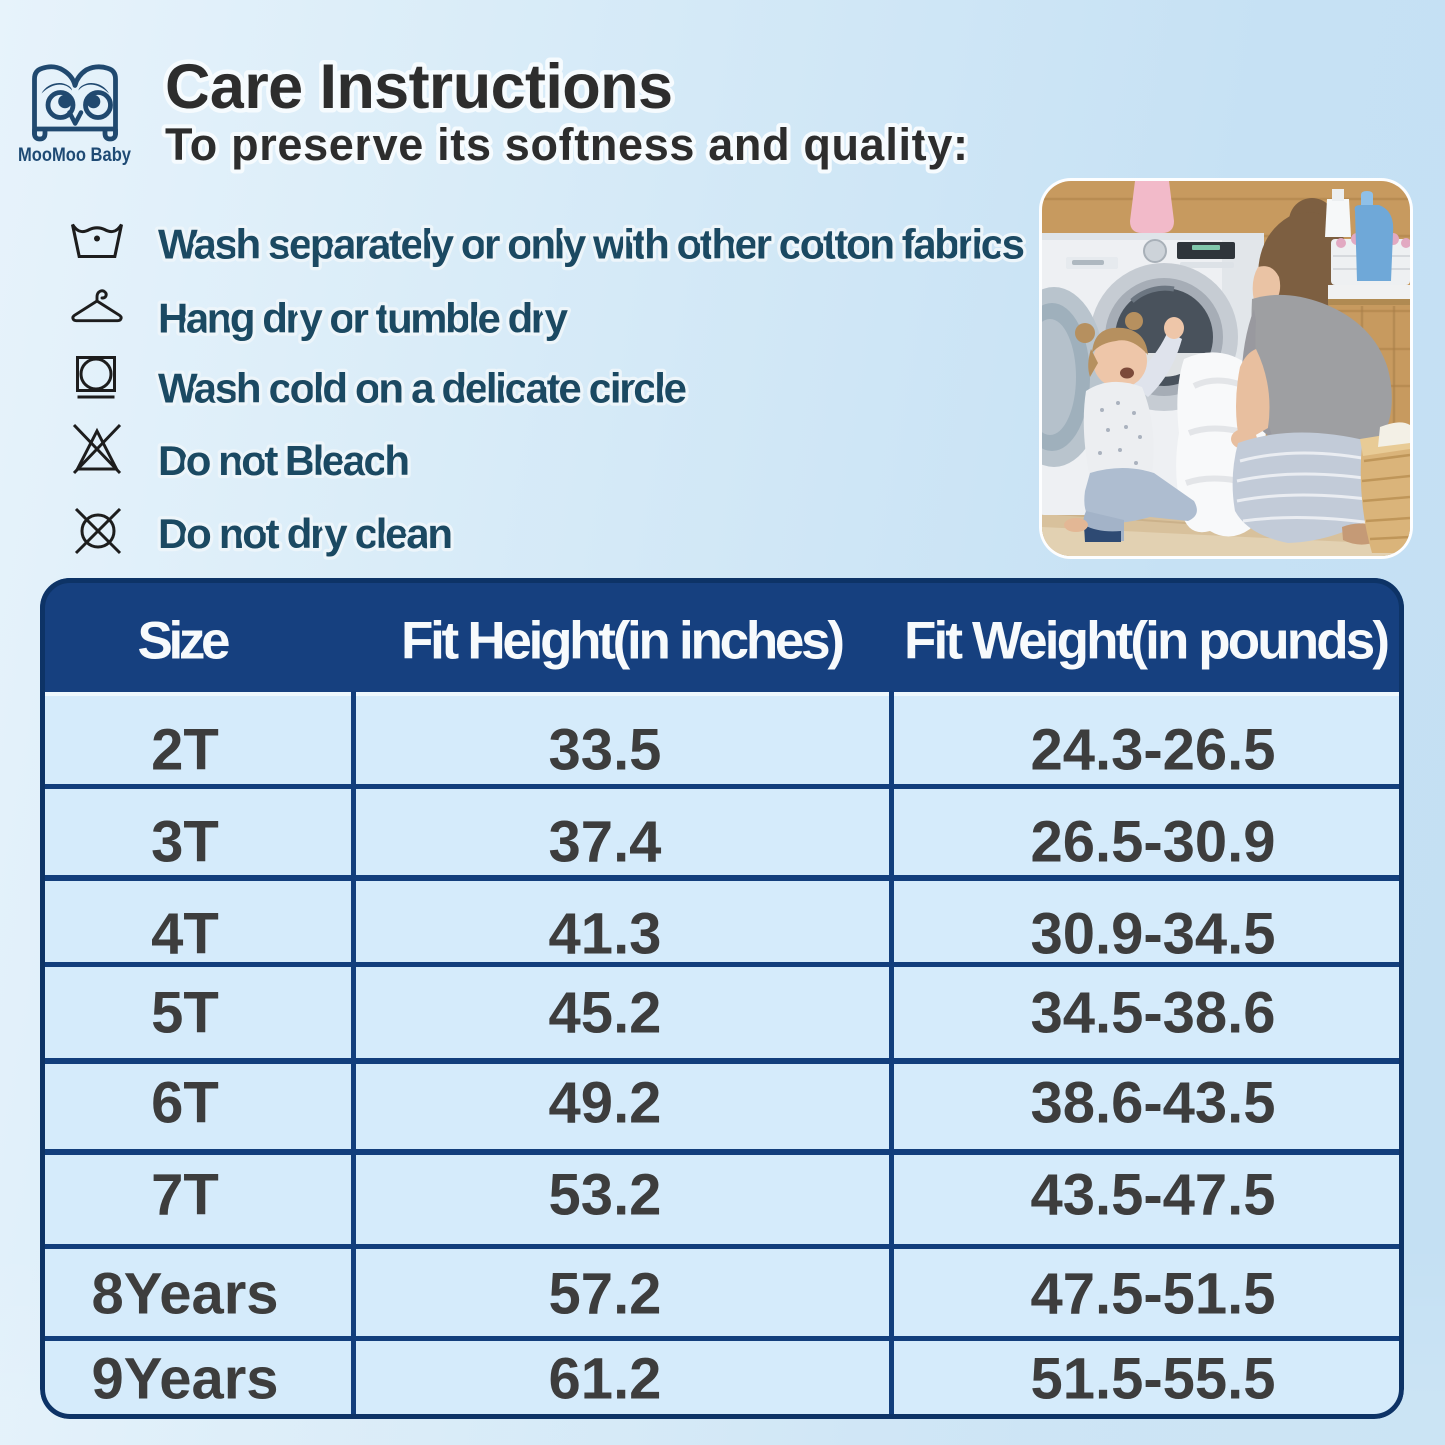 The width and height of the screenshot is (1445, 1445). I want to click on svg-text: Care Instructions, so click(419, 87).